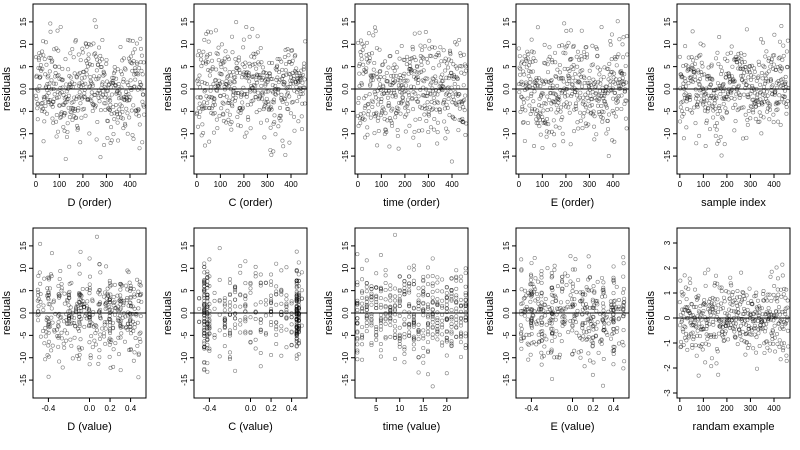  Describe the element at coordinates (345, 89) in the screenshot. I see `y-tick-label: 0.0` at that location.